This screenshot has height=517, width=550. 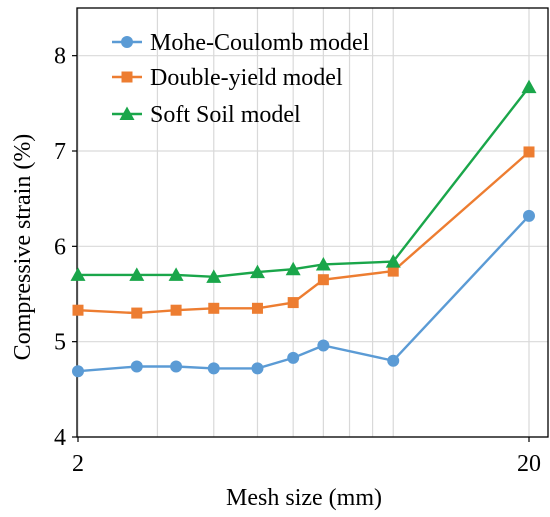 I want to click on legend-label: Soft Soil model, so click(x=225, y=115).